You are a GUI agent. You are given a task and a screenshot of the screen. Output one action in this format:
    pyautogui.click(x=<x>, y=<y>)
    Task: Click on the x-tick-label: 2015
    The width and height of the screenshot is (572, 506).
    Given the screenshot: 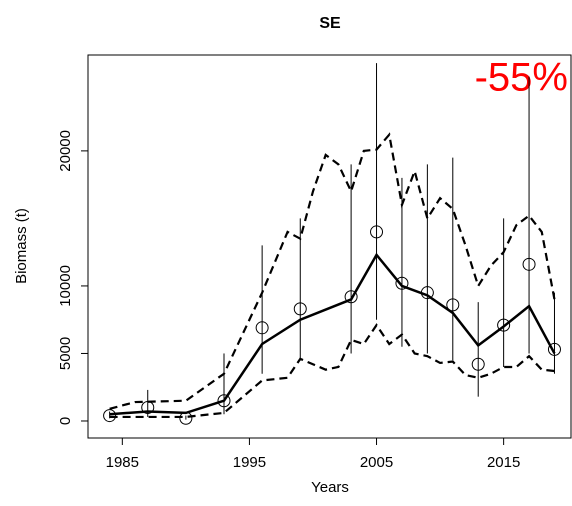 What is the action you would take?
    pyautogui.click(x=503, y=462)
    